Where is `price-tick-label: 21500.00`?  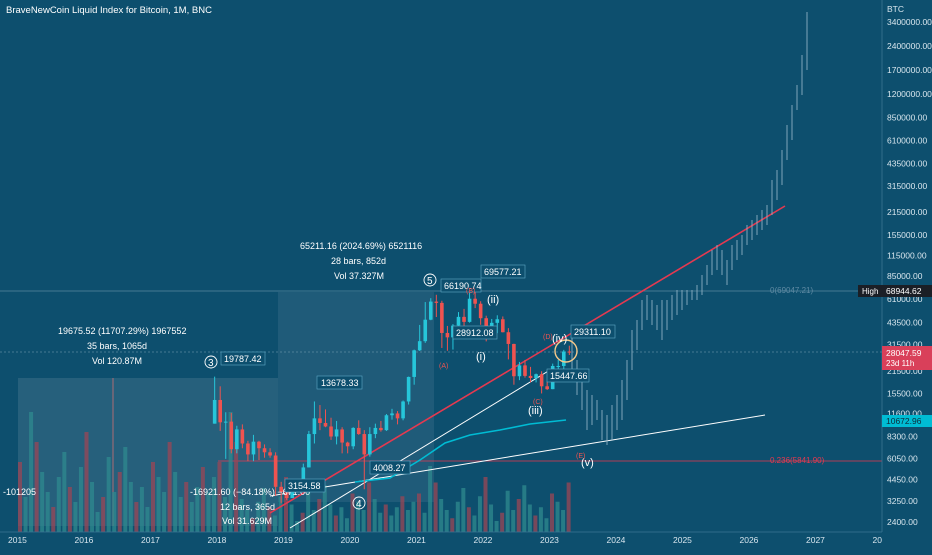
price-tick-label: 21500.00 is located at coordinates (905, 371).